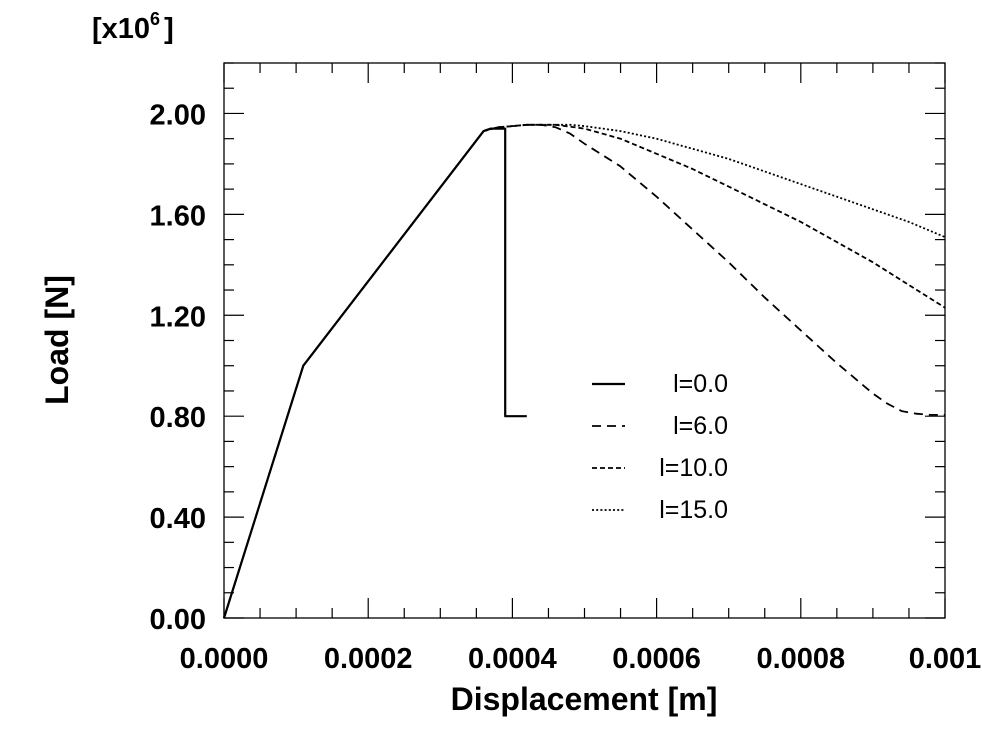  What do you see at coordinates (57, 340) in the screenshot?
I see `y-axis-label: Load [N]` at bounding box center [57, 340].